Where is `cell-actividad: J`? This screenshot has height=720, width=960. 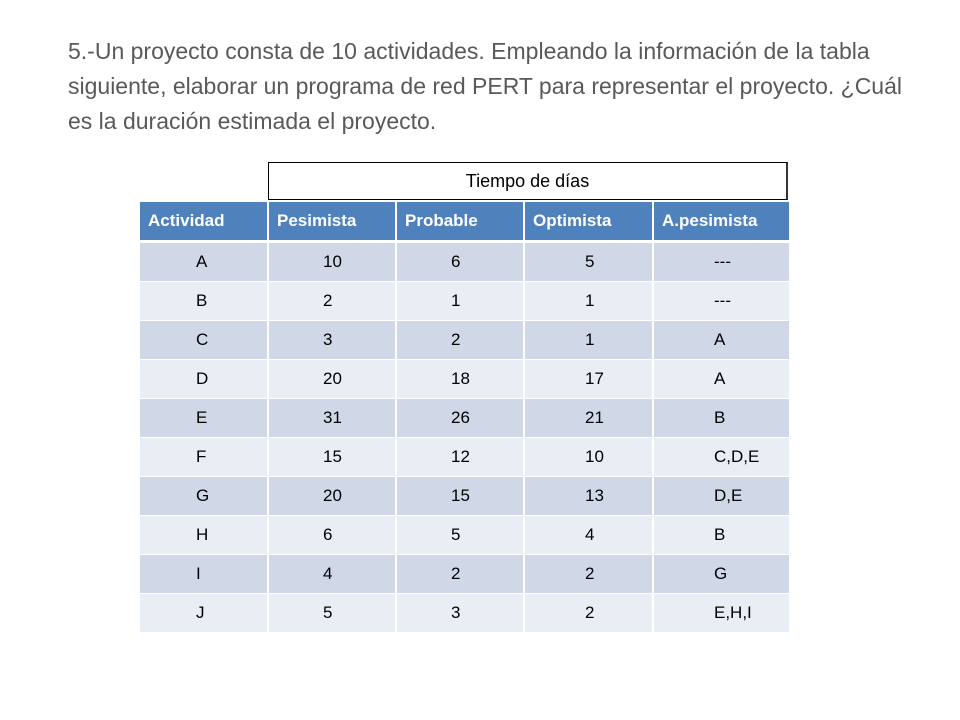 cell-actividad: J is located at coordinates (204, 612).